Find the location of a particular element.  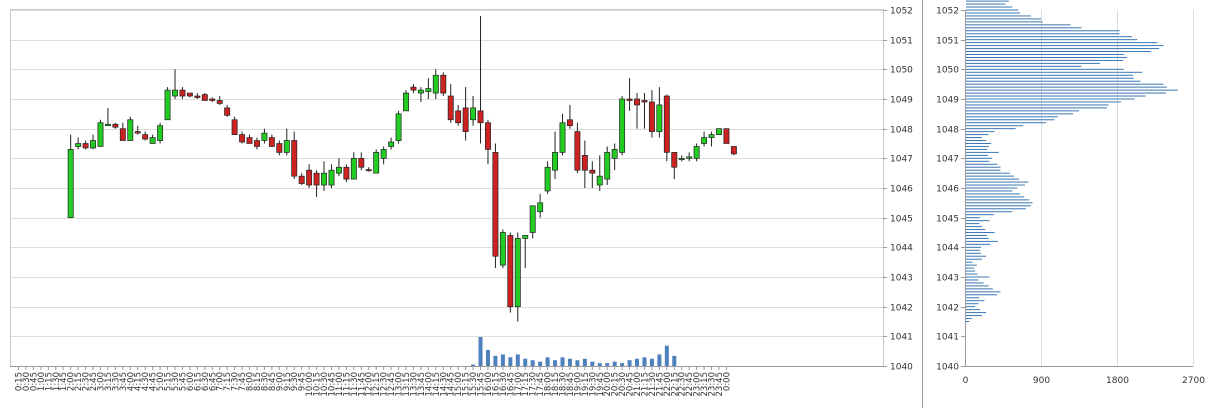

time-tick-label: 13:15 is located at coordinates (407, 384).